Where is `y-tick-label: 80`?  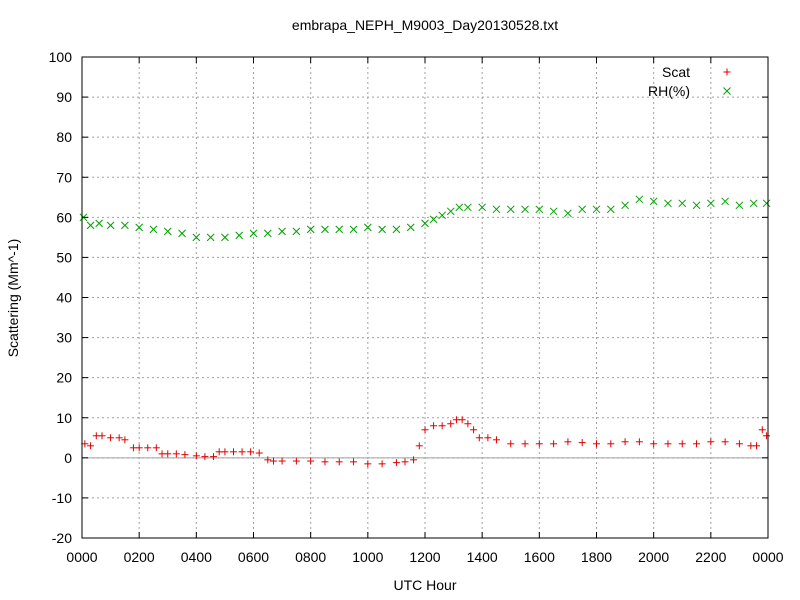 y-tick-label: 80 is located at coordinates (64, 137).